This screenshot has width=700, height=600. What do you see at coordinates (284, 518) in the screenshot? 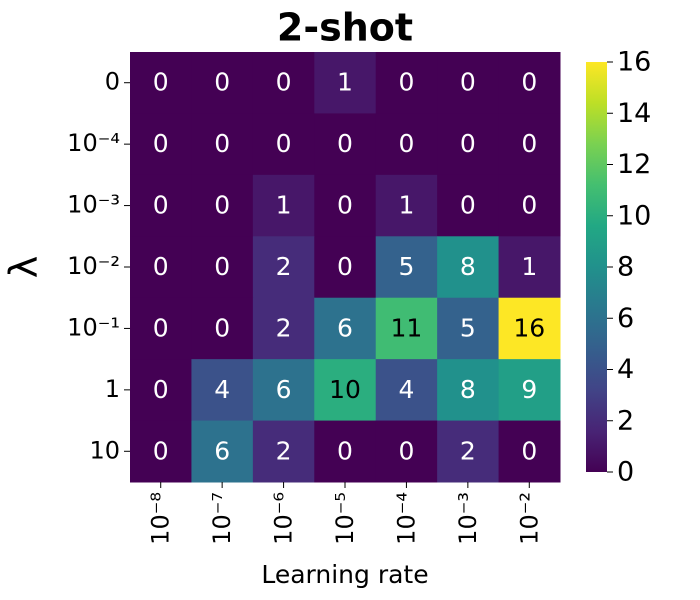
I see `x-tick-label: 10⁻⁶` at bounding box center [284, 518].